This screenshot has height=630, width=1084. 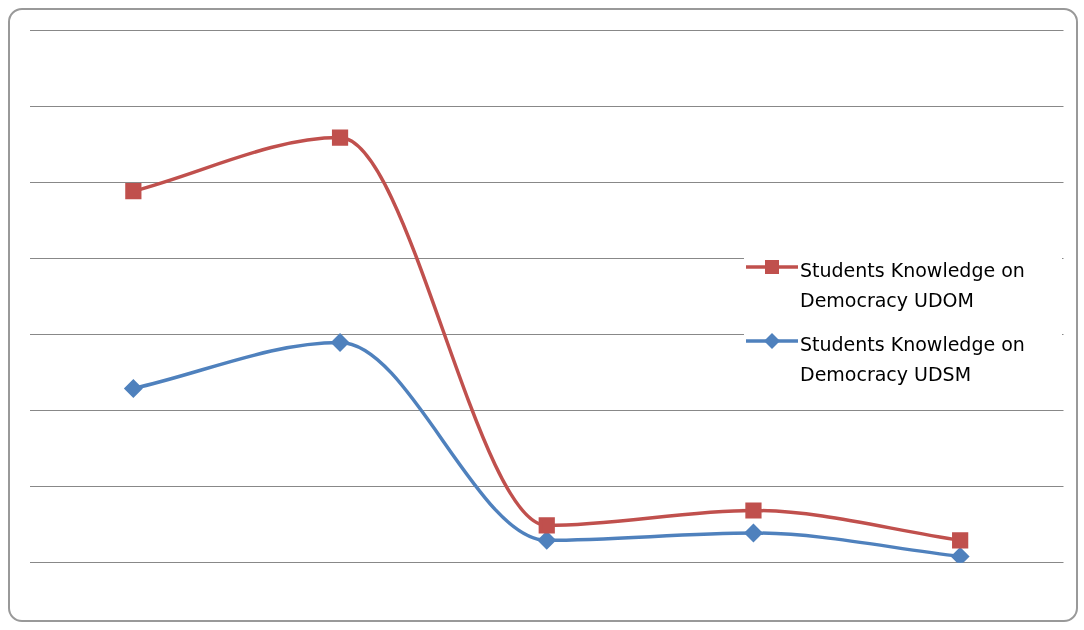 What do you see at coordinates (913, 359) in the screenshot?
I see `legend-label: Students Knowledge on Democracy UDSM` at bounding box center [913, 359].